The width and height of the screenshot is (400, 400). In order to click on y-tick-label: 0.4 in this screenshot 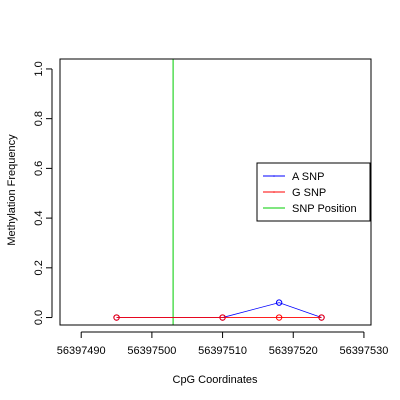, I will do `click(39, 217)`.